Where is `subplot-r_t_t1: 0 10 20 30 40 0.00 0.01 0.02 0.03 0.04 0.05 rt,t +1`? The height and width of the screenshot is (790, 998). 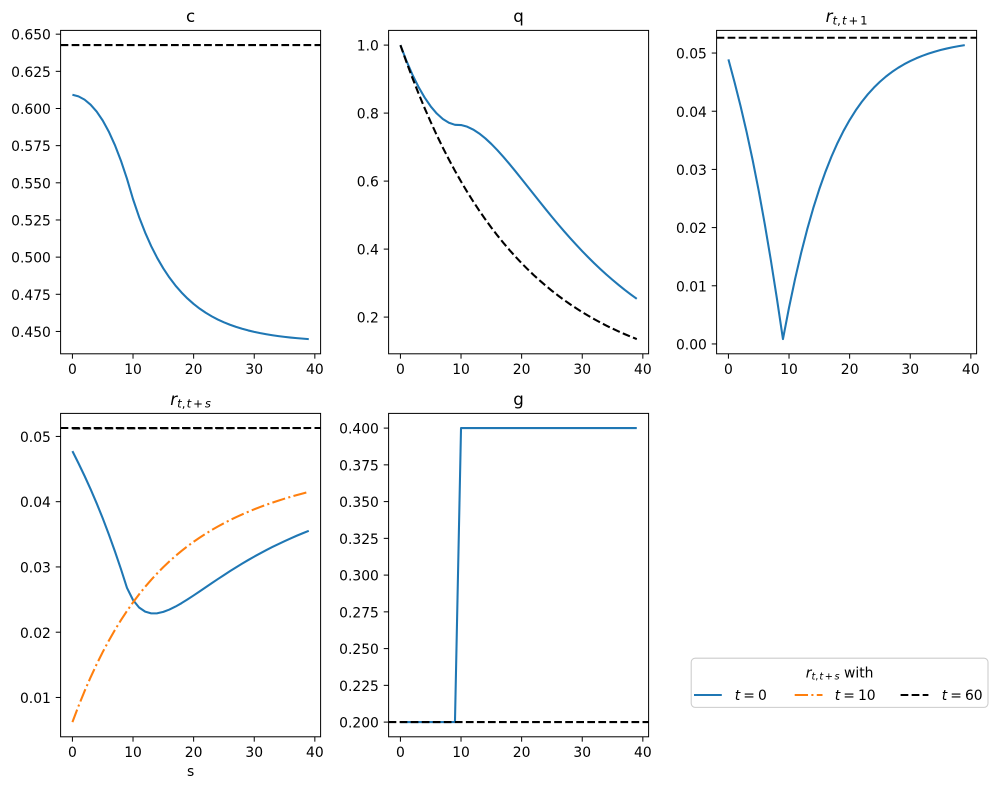 subplot-r_t_t1: 0 10 20 30 40 0.00 0.01 0.02 0.03 0.04 0.05 rt,t +1 is located at coordinates (828, 192).